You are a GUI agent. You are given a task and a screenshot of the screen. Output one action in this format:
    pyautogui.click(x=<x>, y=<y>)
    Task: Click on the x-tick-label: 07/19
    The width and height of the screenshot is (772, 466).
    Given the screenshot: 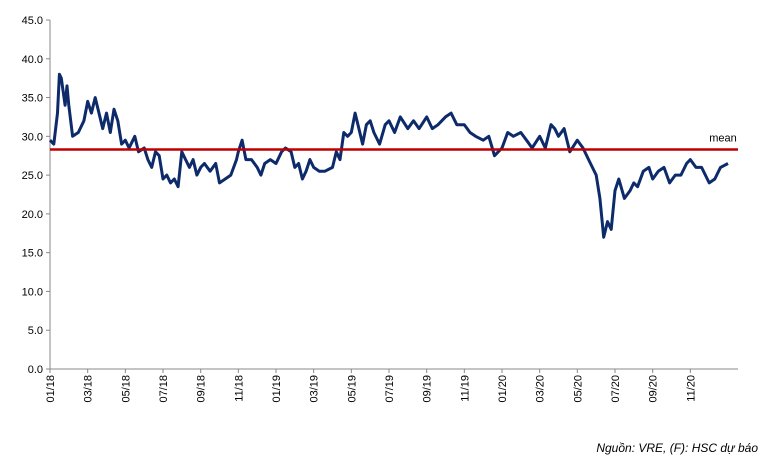 What is the action you would take?
    pyautogui.click(x=390, y=389)
    